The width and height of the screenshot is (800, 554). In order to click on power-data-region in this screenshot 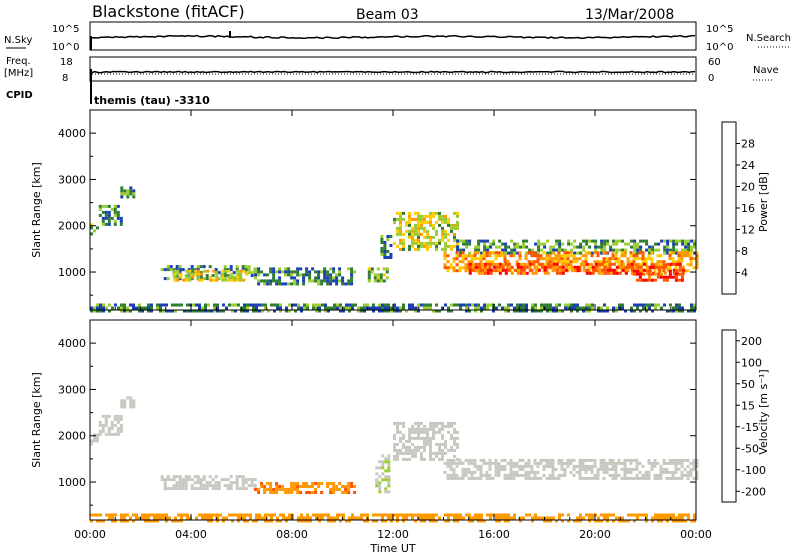, I will do `click(426, 231)`.